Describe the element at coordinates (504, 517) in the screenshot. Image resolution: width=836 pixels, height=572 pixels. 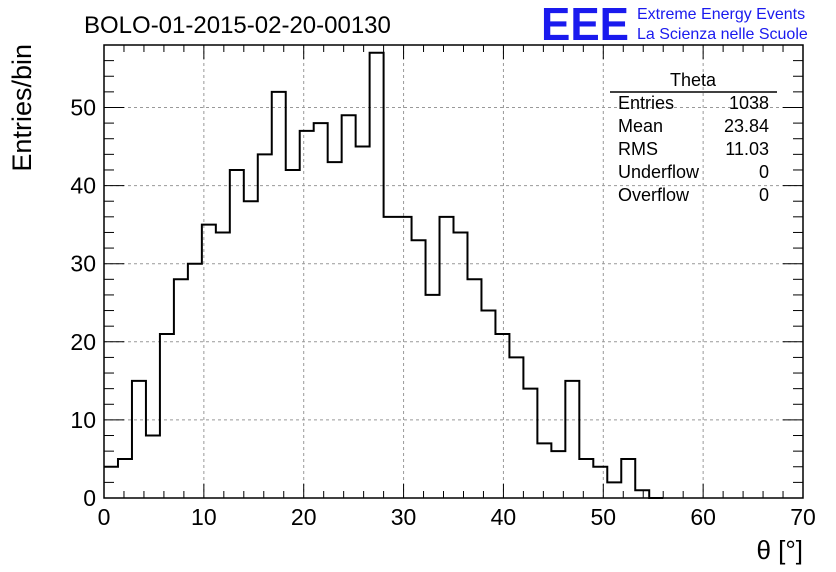
I see `x-tick-label: 40` at that location.